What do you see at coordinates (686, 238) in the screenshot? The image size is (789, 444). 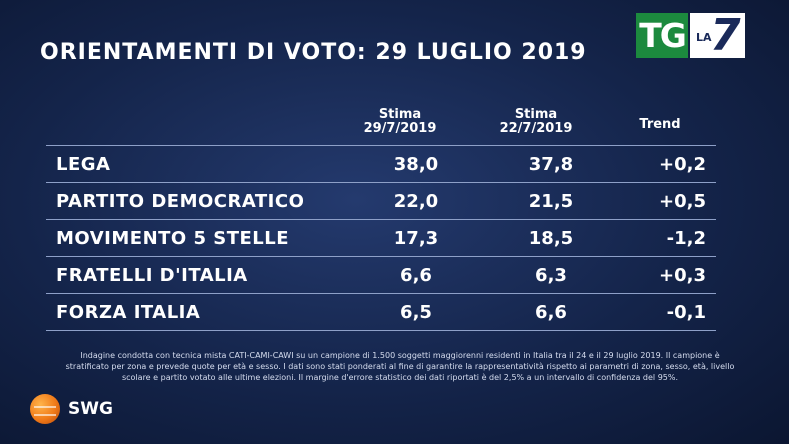 I see `value-trend: -1,2` at bounding box center [686, 238].